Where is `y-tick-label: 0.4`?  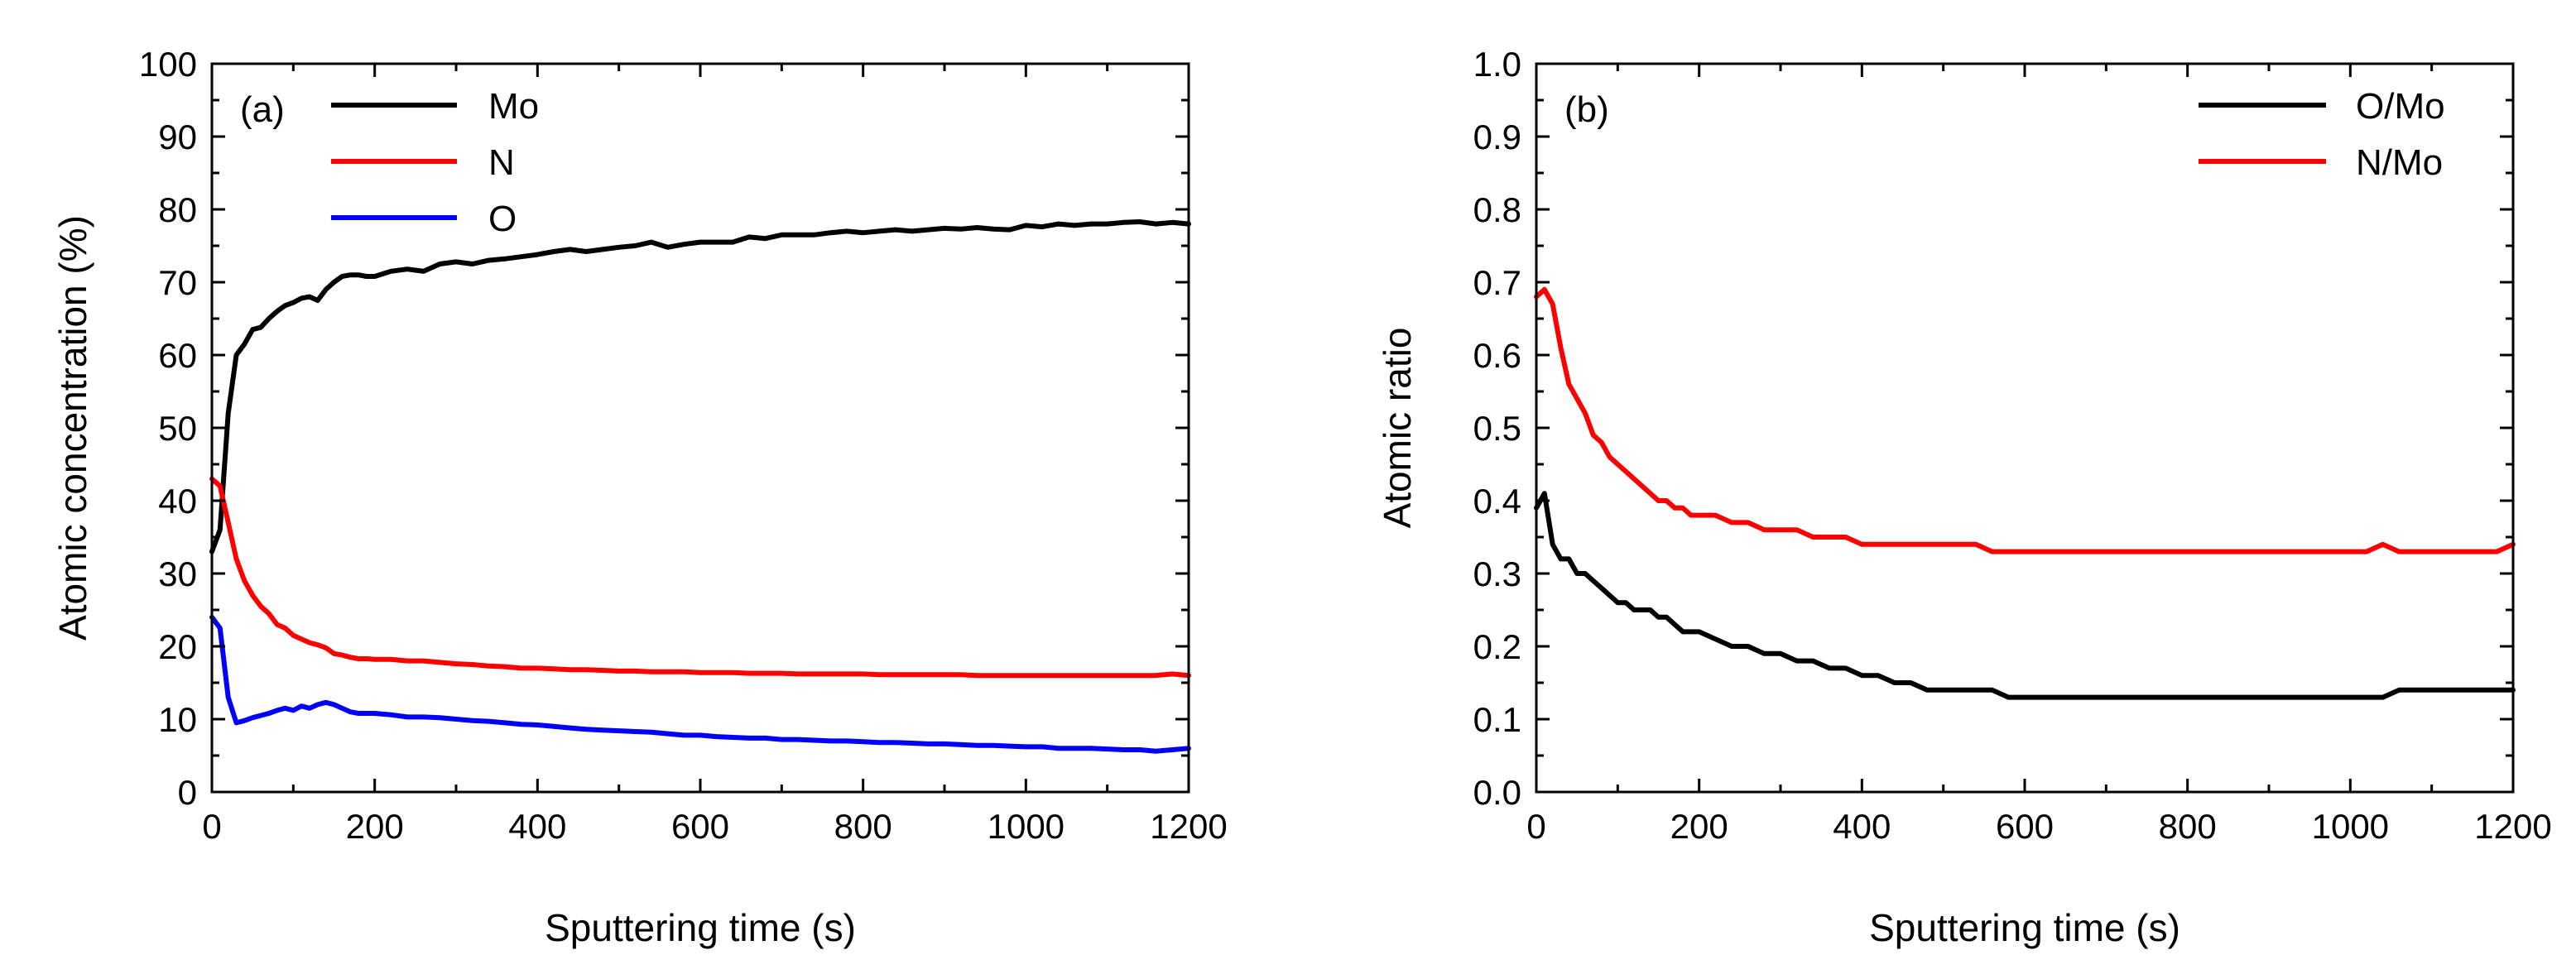
y-tick-label: 0.4 is located at coordinates (1497, 501).